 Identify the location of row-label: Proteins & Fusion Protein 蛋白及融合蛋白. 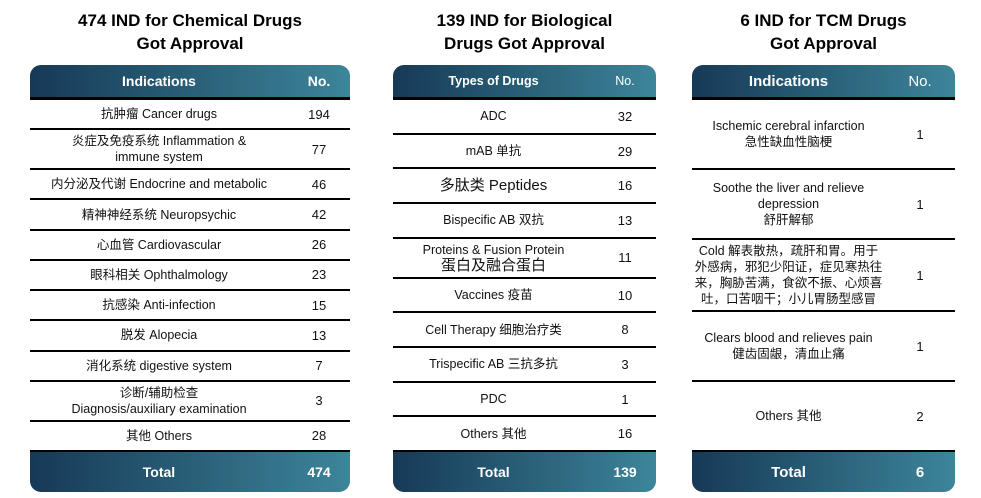
(493, 258).